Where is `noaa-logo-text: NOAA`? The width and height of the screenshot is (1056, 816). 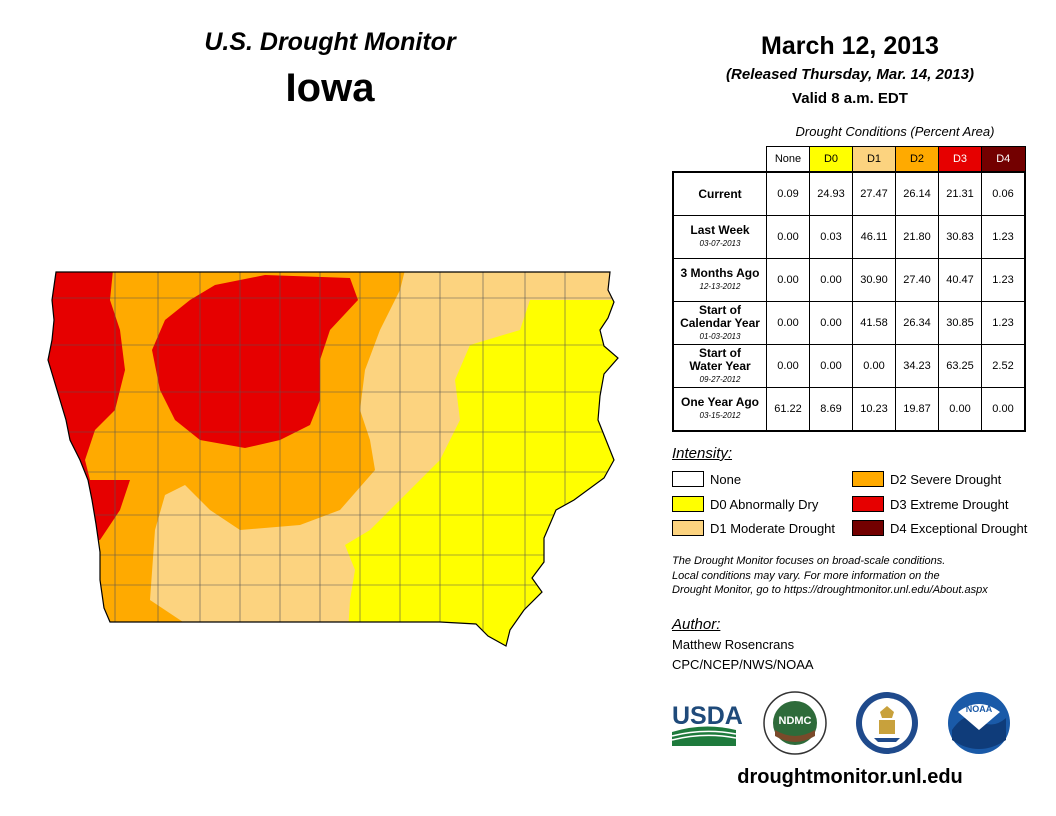
noaa-logo-text: NOAA is located at coordinates (979, 709).